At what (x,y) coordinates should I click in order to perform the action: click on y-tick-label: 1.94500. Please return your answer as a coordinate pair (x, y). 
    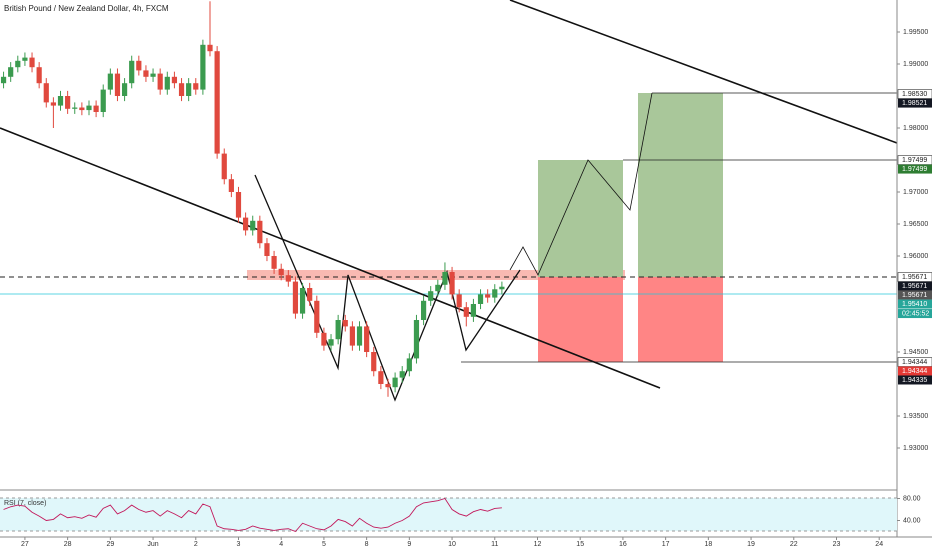
    Looking at the image, I should click on (915, 352).